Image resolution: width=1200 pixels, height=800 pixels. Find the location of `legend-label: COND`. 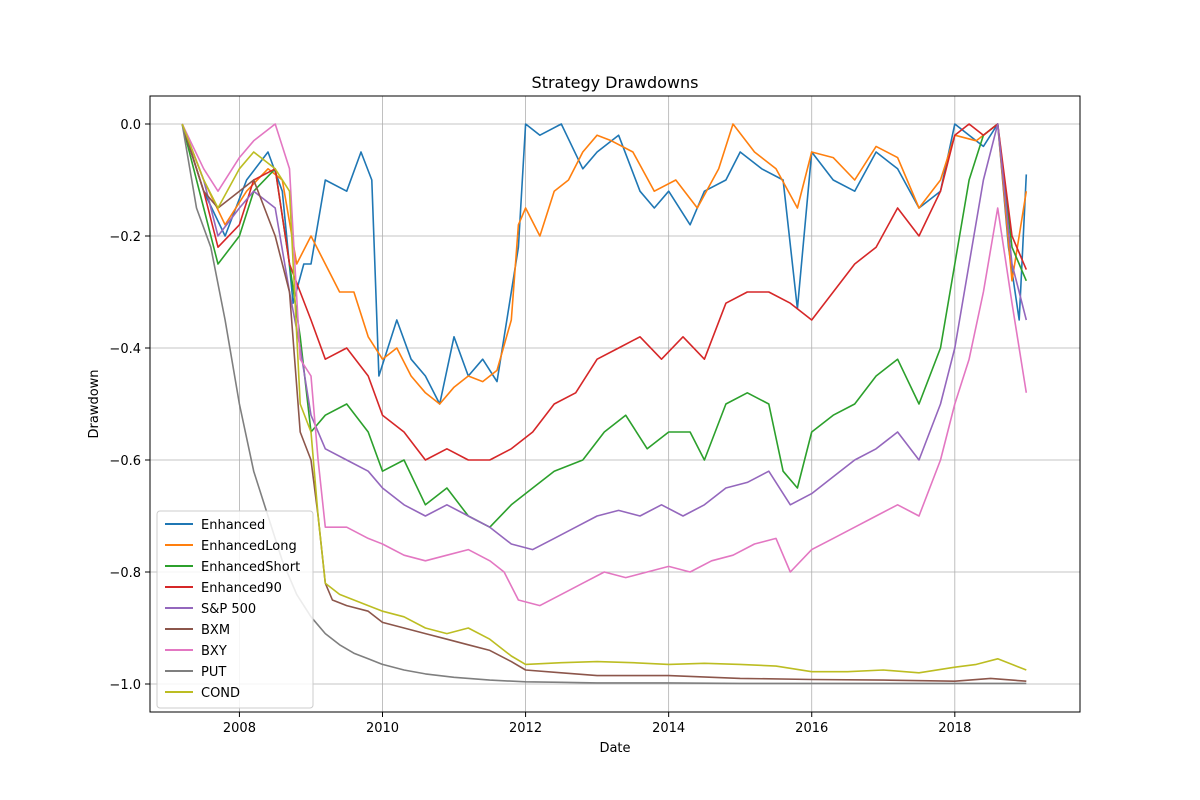

legend-label: COND is located at coordinates (220, 693).